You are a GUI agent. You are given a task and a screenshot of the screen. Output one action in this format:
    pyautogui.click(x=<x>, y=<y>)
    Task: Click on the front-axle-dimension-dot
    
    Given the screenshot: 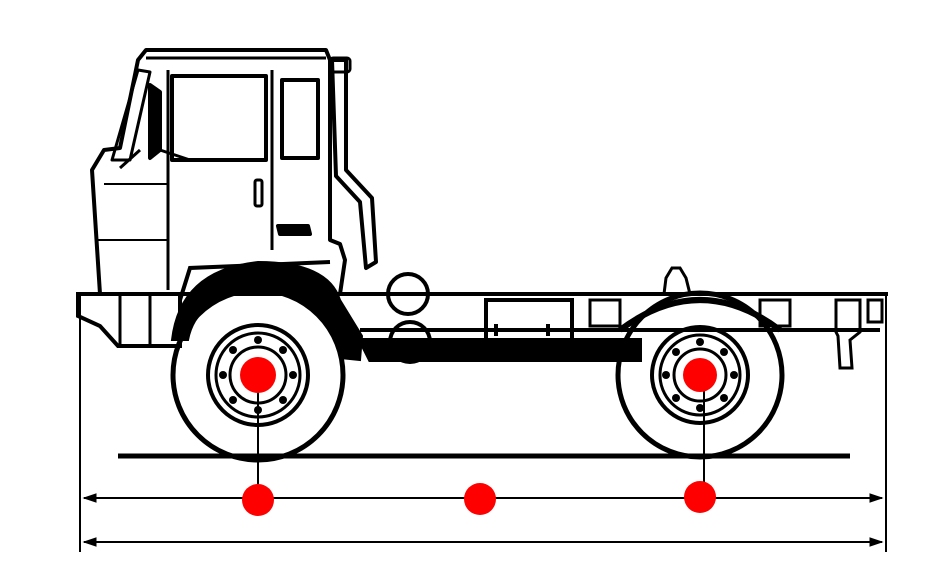 What is the action you would take?
    pyautogui.click(x=258, y=500)
    